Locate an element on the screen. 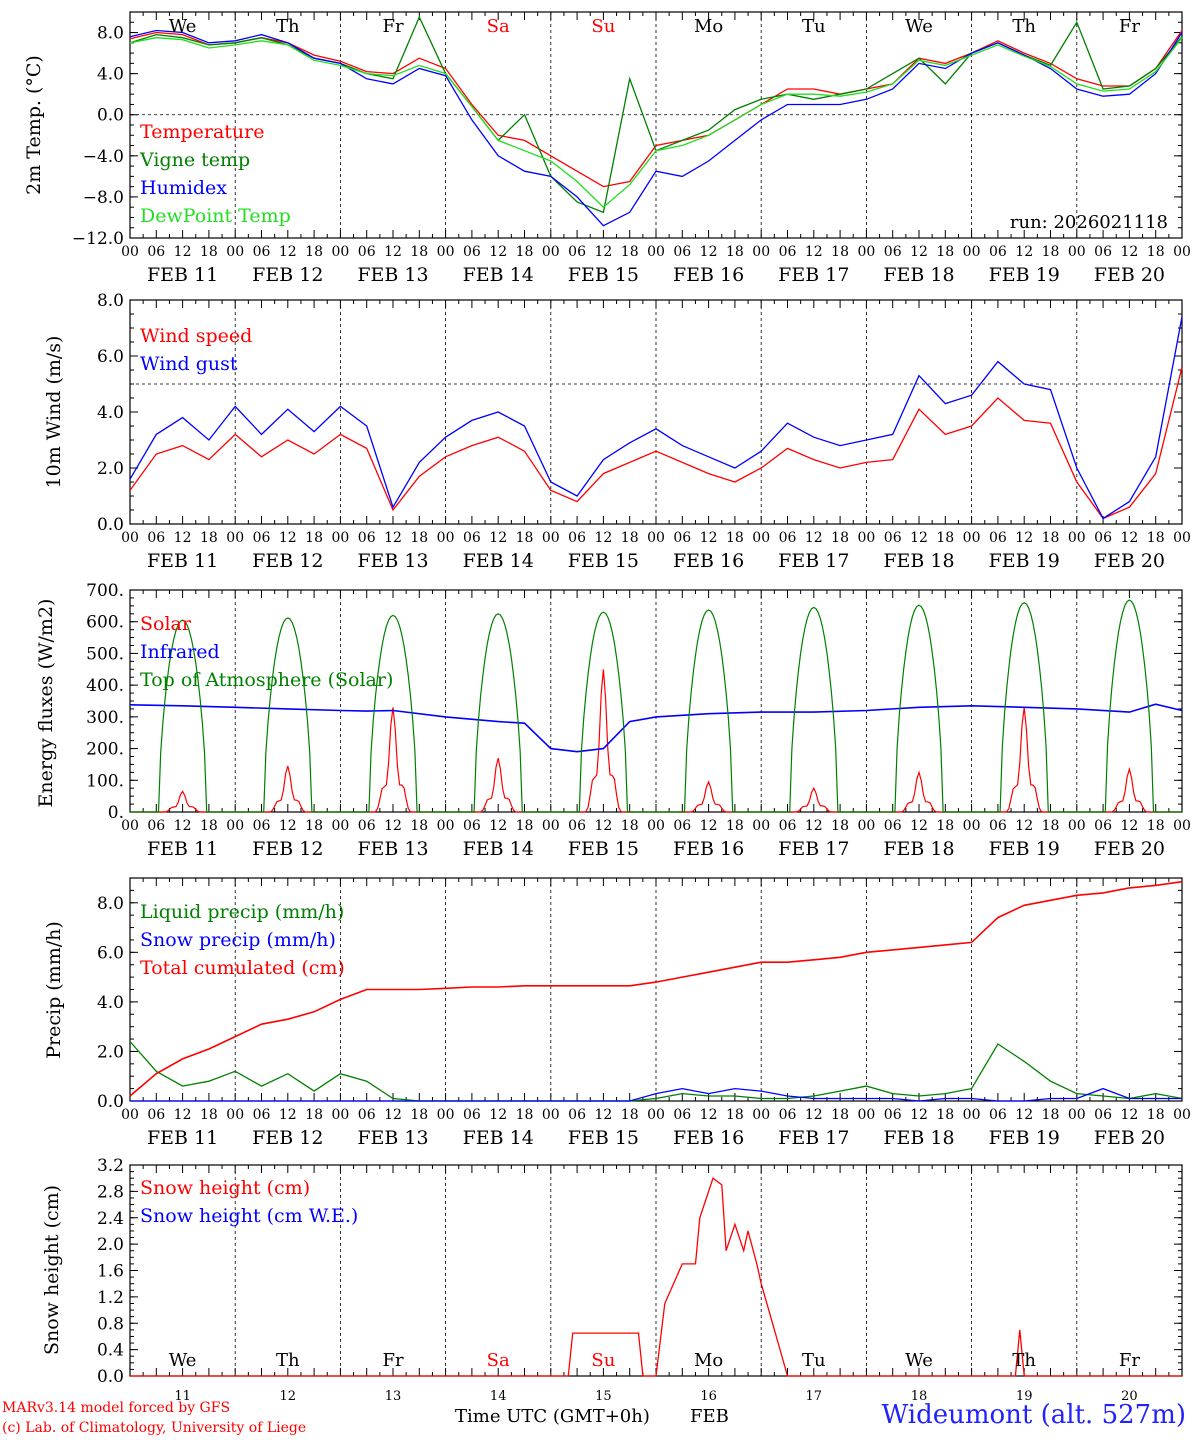 This screenshot has width=1194, height=1440. y-axis-label: 10m Wind (m/s) is located at coordinates (54, 412).